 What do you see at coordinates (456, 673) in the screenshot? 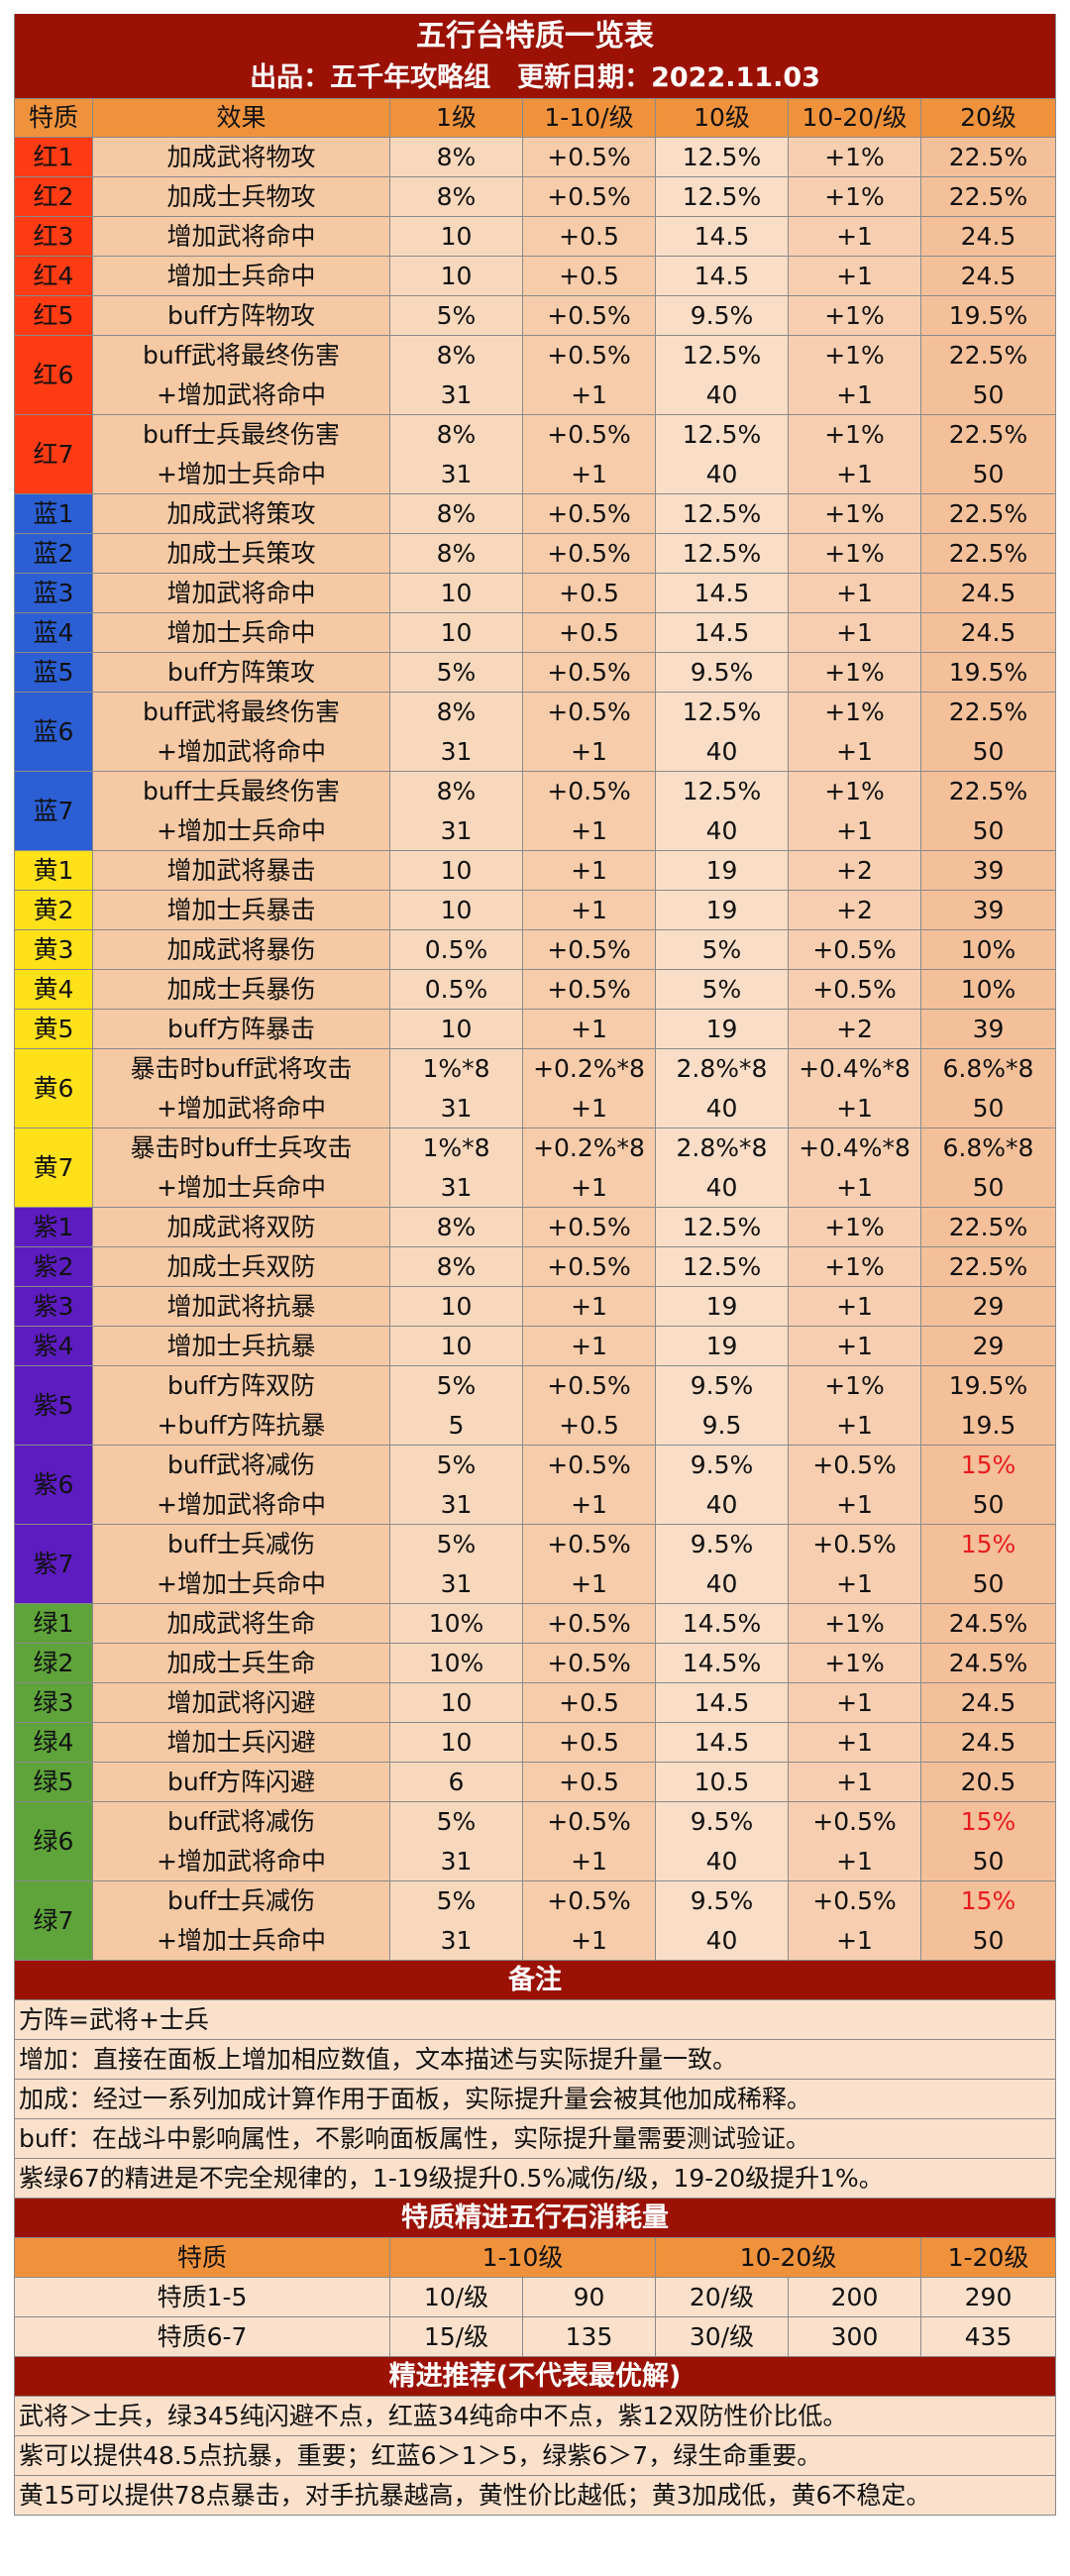
I see `cell-lv1: 5%` at bounding box center [456, 673].